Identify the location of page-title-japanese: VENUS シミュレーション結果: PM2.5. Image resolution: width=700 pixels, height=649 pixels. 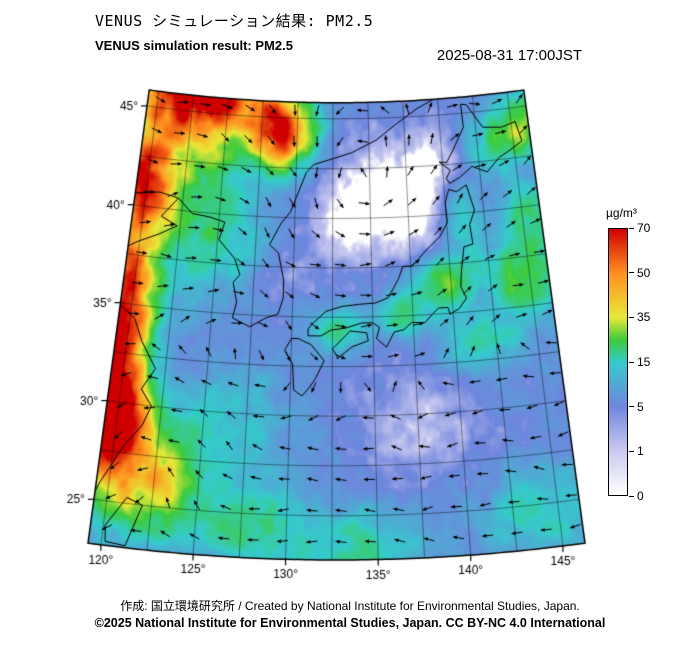
(234, 21).